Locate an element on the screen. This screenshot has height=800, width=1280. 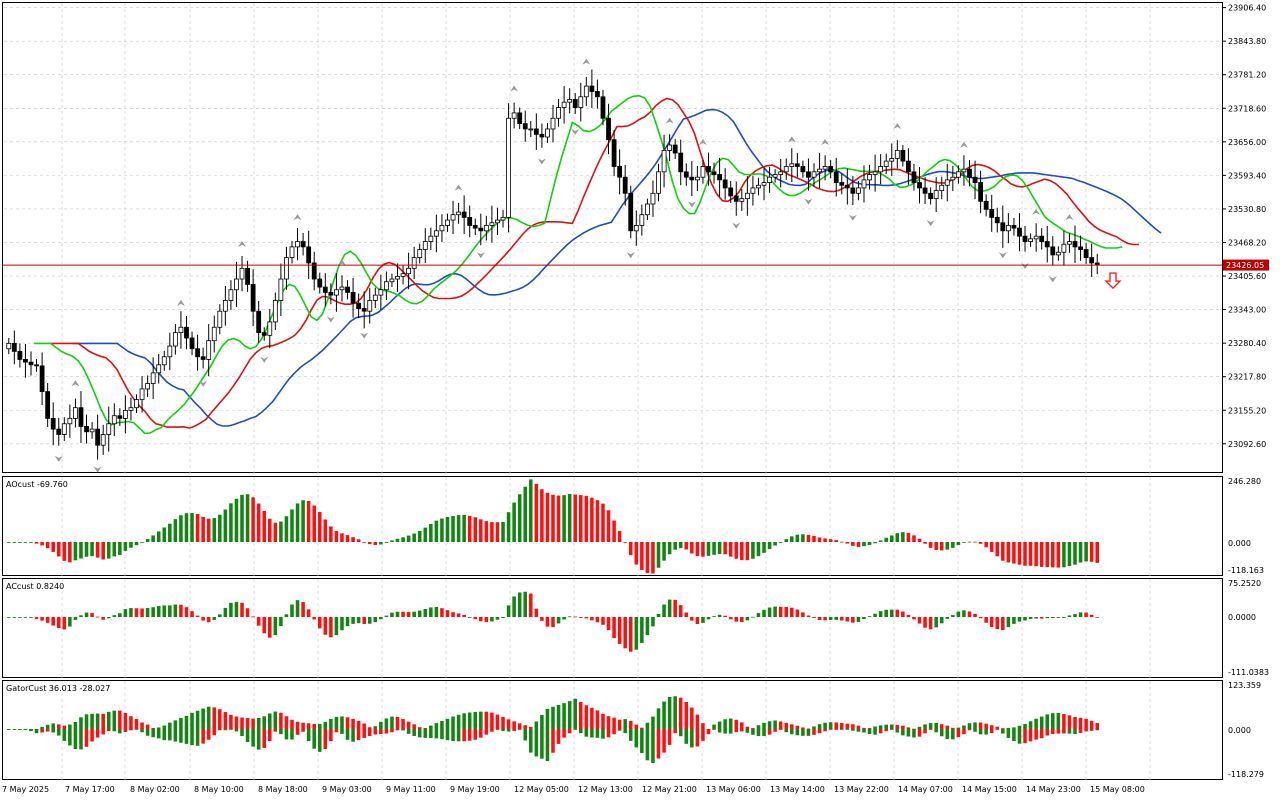
gator-indicator-label: GatorCust 36.013 -28.027 is located at coordinates (58, 688).